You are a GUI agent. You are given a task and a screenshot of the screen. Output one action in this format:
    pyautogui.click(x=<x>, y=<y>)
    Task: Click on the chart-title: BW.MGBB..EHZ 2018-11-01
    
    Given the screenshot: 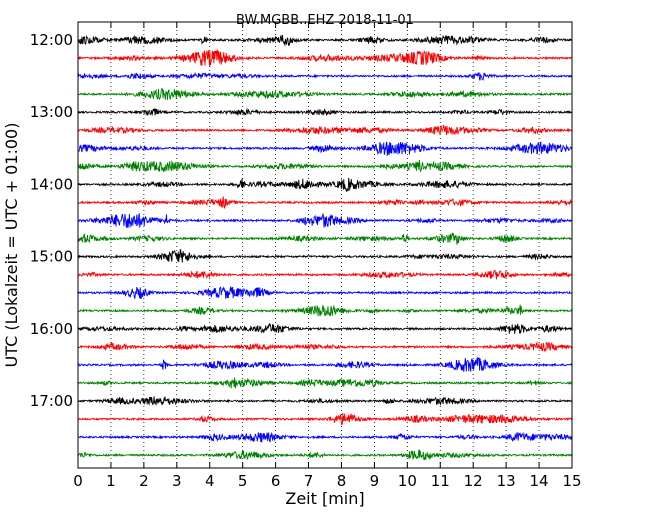 What is the action you would take?
    pyautogui.click(x=325, y=20)
    